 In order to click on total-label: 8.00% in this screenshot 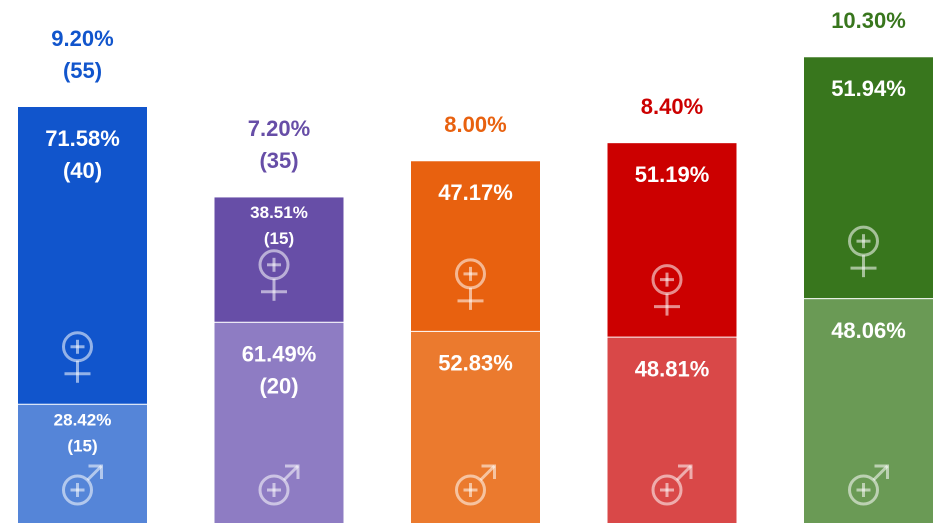, I will do `click(475, 124)`.